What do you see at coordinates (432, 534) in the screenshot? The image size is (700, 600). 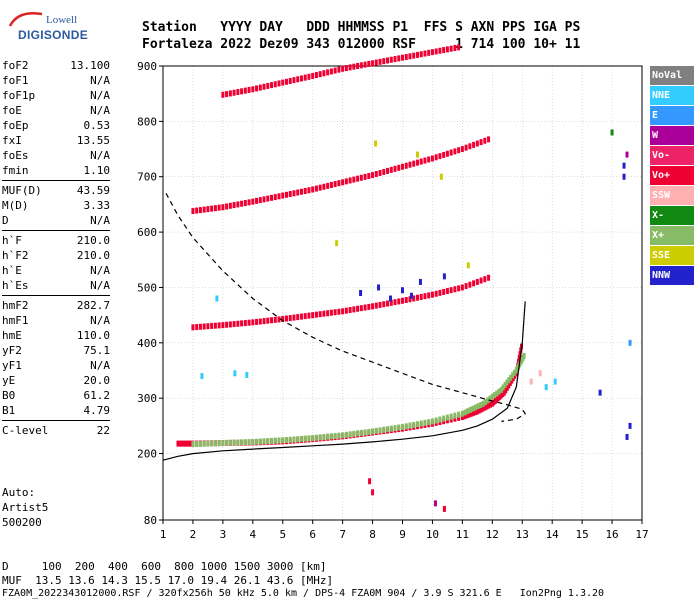 I see `x-tick-label: 10` at bounding box center [432, 534].